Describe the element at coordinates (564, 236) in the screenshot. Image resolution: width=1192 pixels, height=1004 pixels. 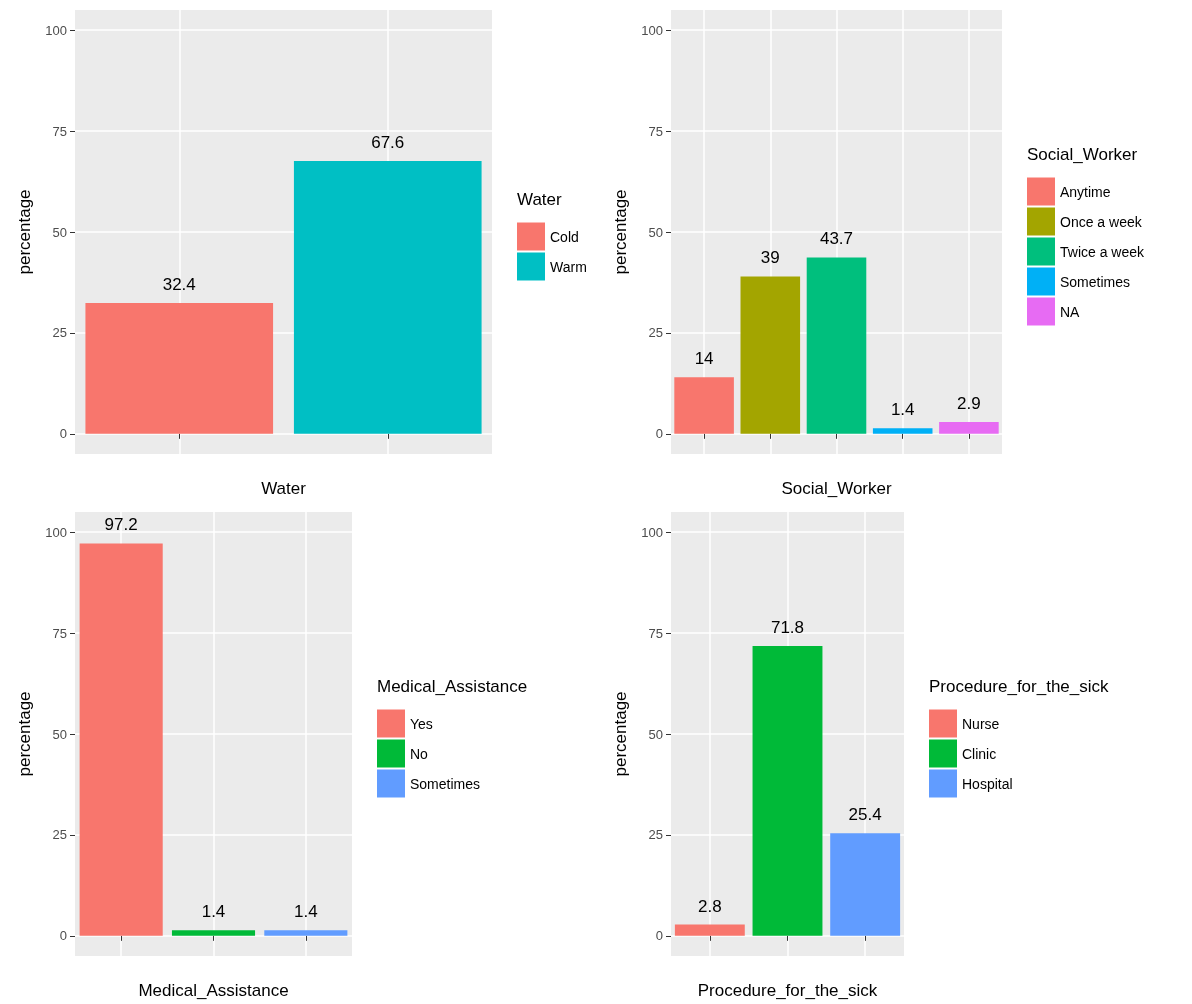
I see `legend-label: Cold` at that location.